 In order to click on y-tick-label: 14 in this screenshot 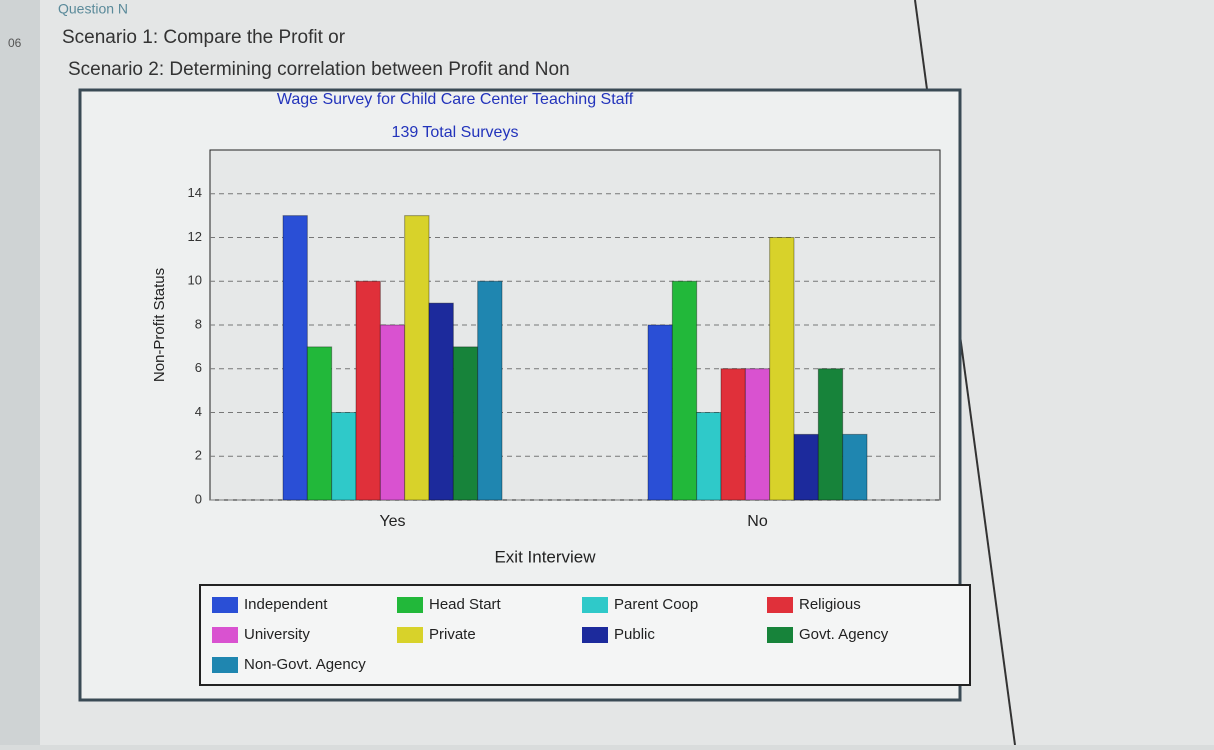, I will do `click(195, 192)`.